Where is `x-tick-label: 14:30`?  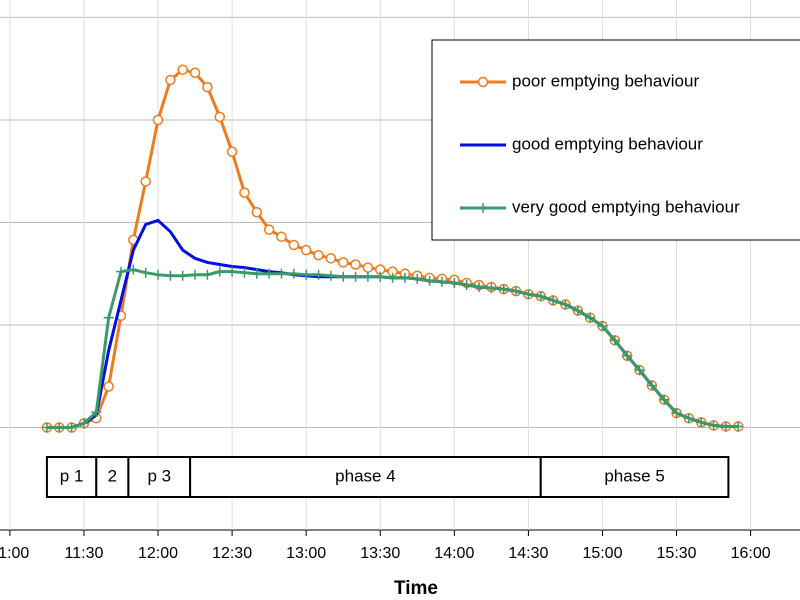 x-tick-label: 14:30 is located at coordinates (528, 553).